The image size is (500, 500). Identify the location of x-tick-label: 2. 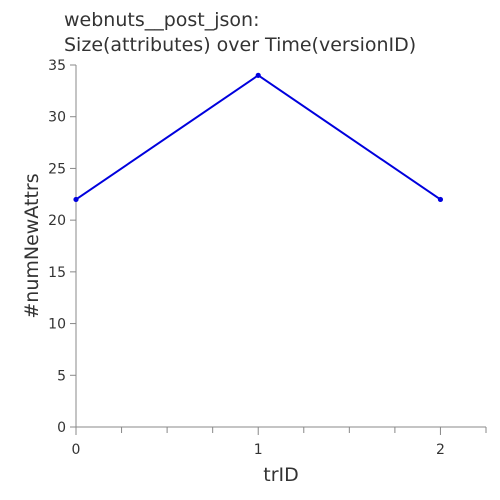
(440, 450).